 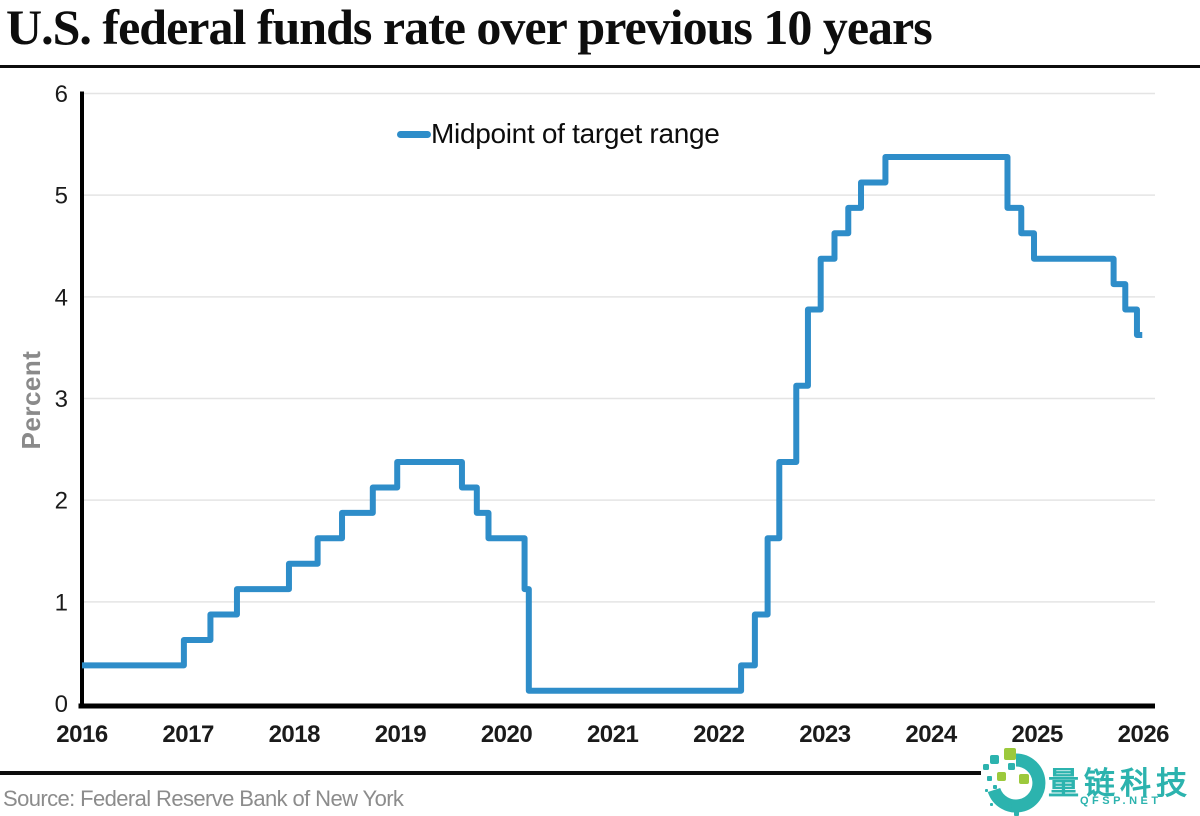 I want to click on x-tick-label-2019: 2019, so click(x=401, y=734).